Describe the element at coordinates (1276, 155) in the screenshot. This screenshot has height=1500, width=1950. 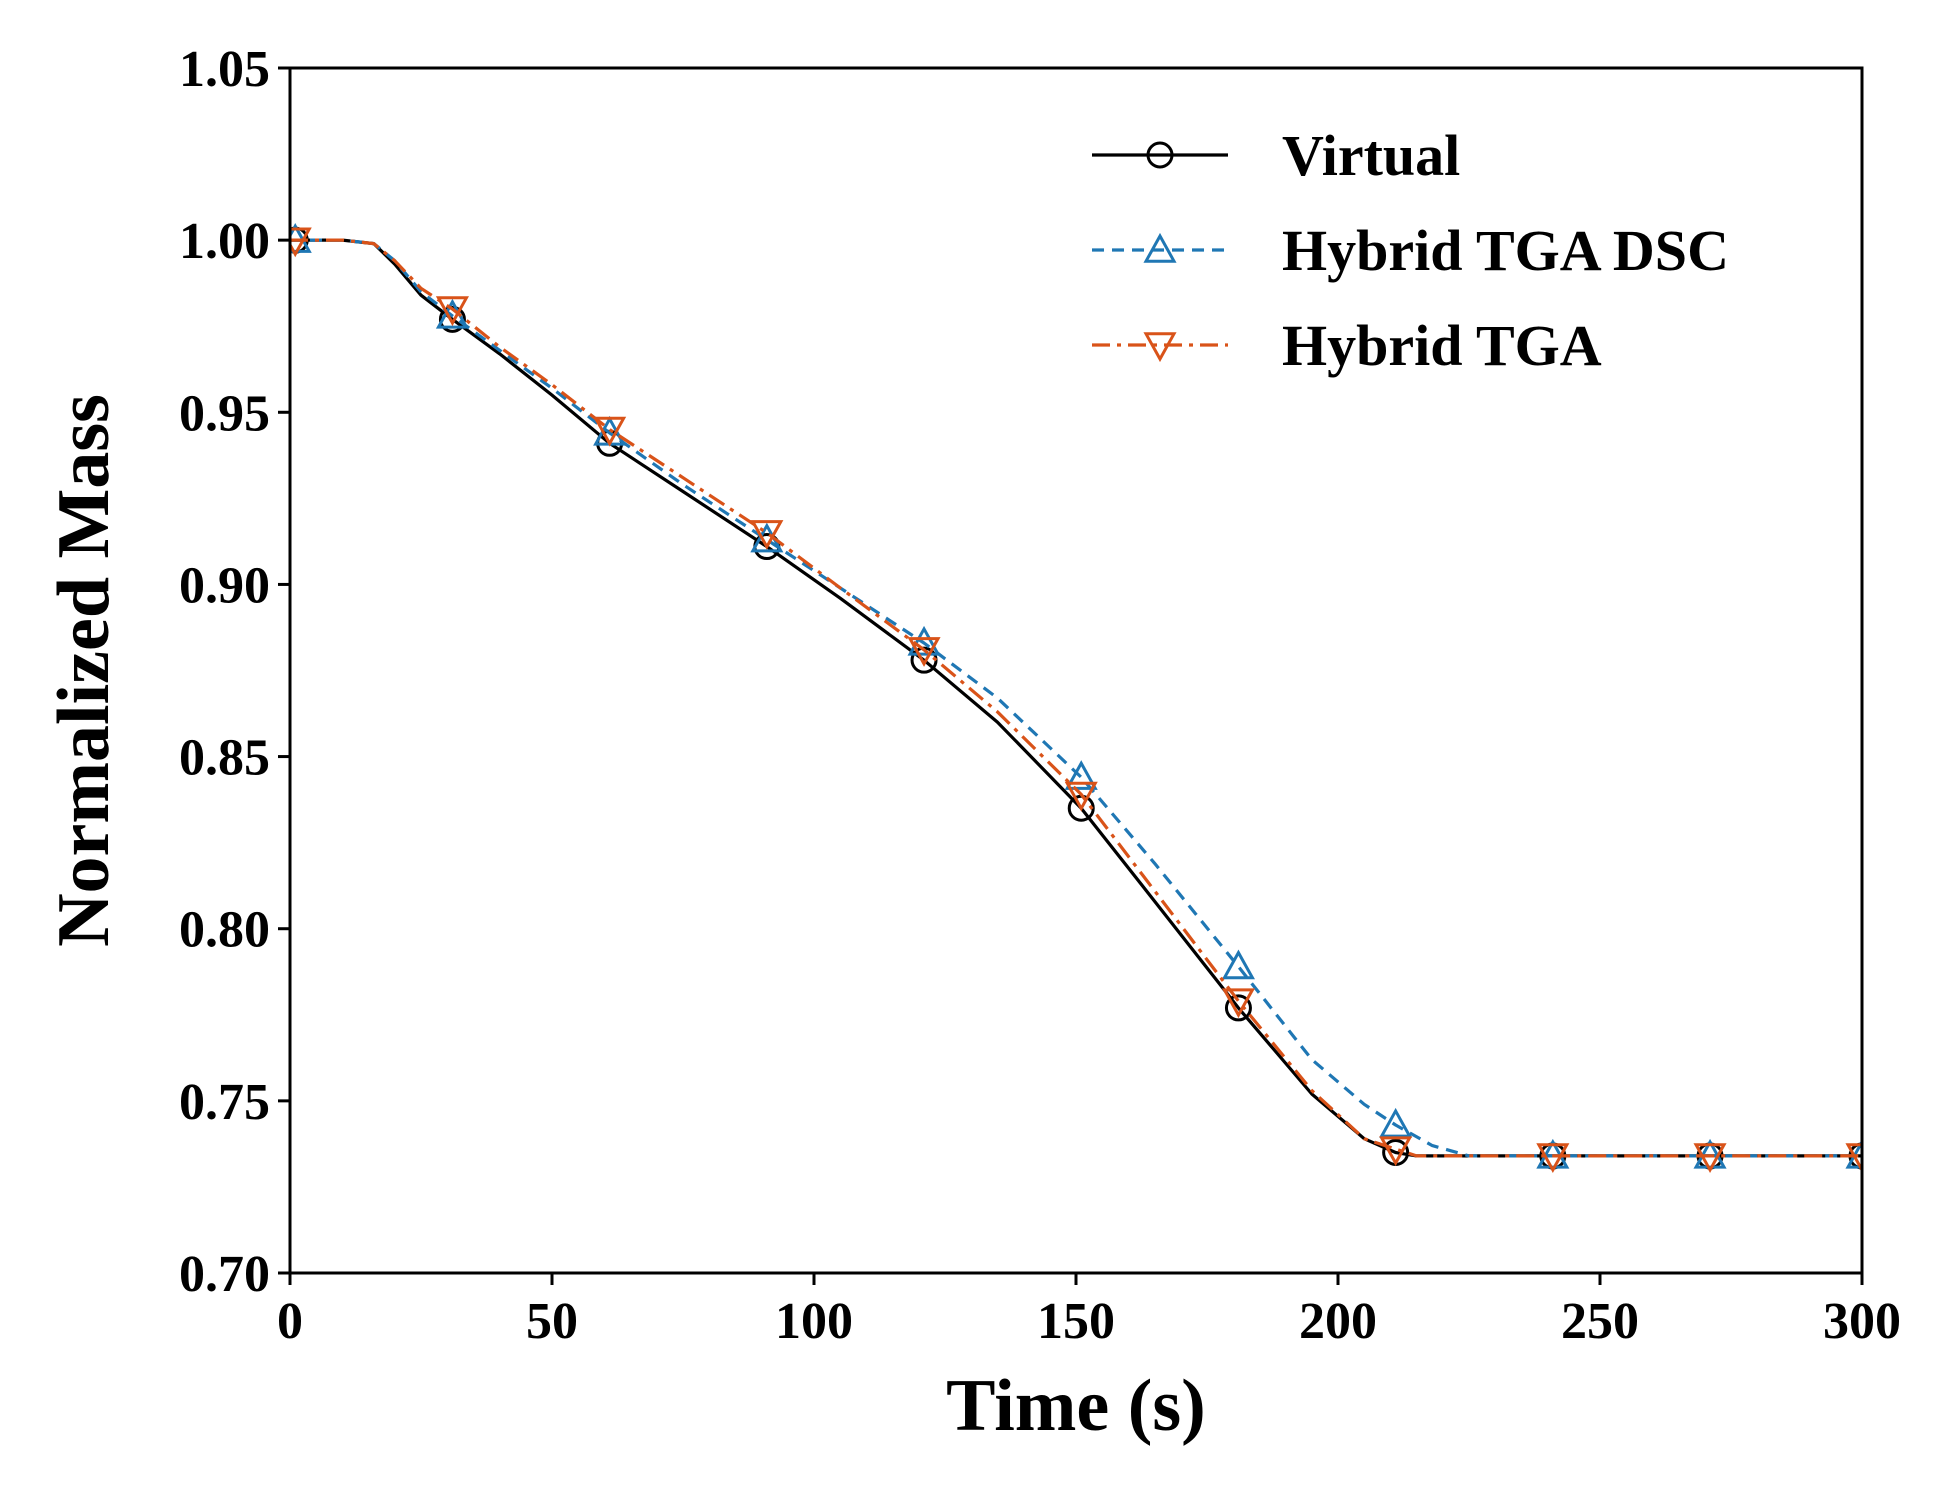
I see `legend-entry: Virtual` at that location.